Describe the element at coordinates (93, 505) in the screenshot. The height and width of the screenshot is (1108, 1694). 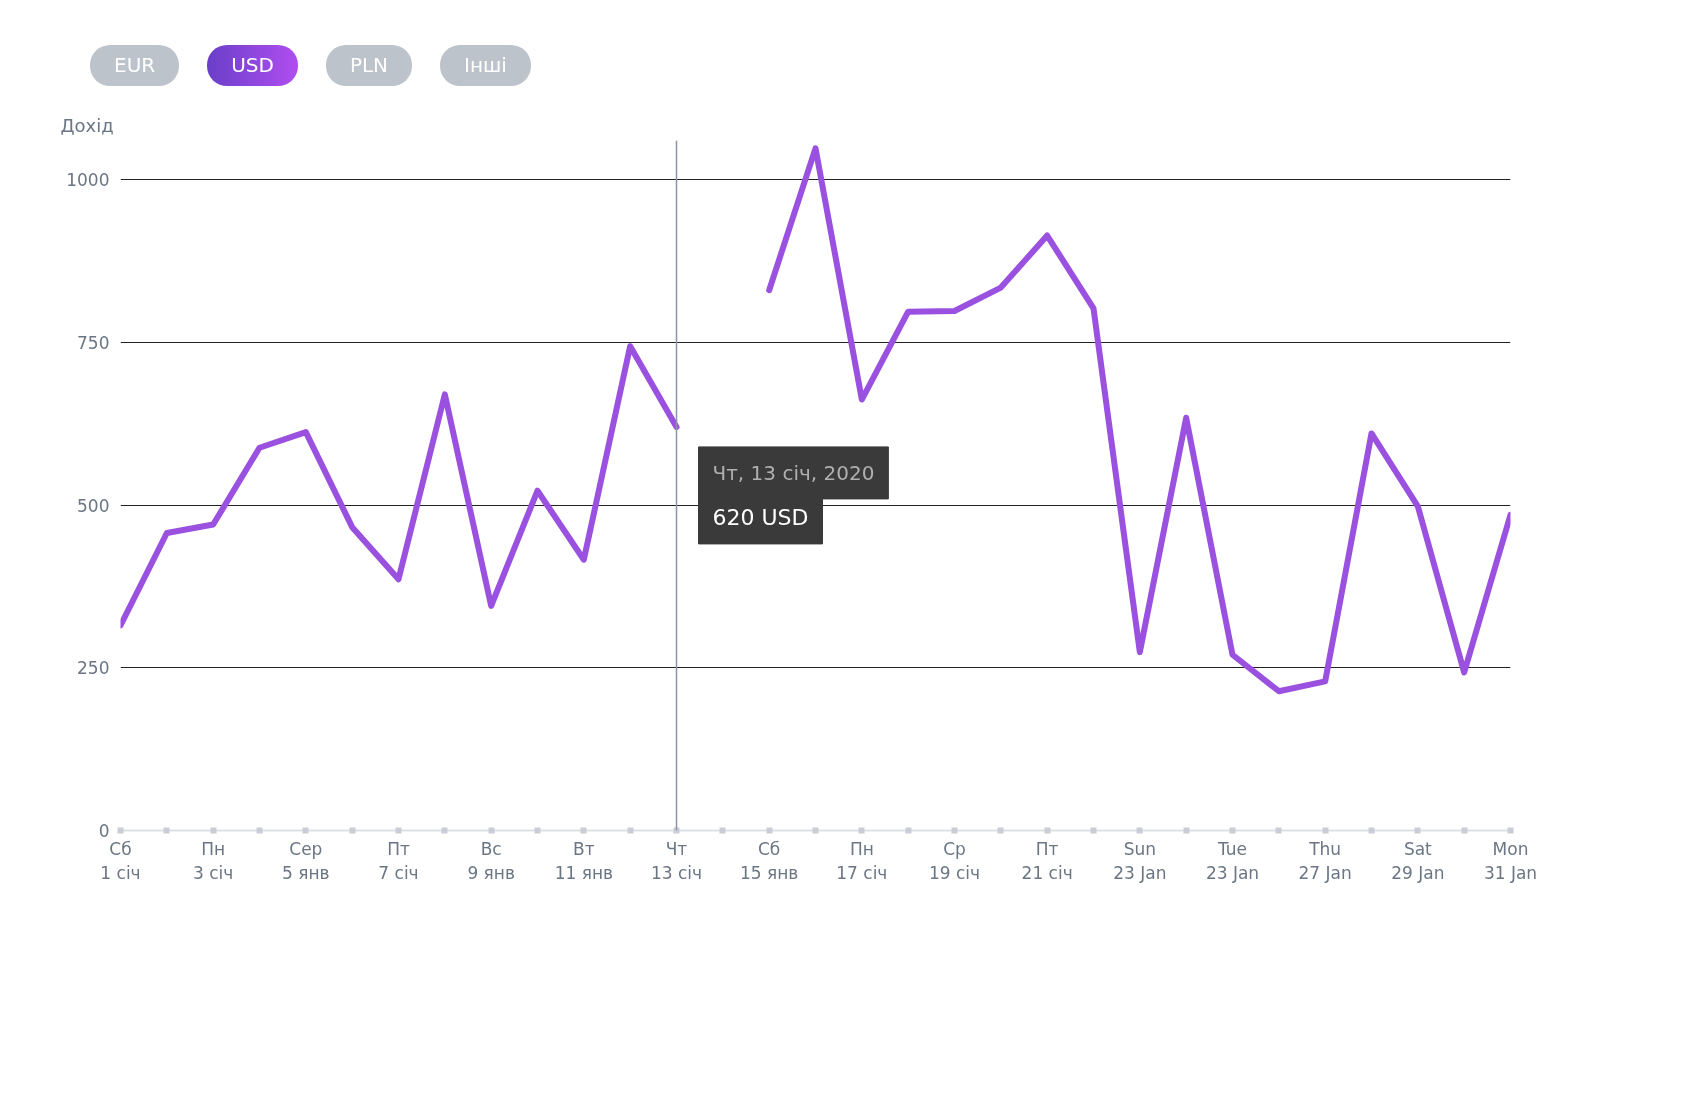
I see `y-tick-label: 500` at that location.